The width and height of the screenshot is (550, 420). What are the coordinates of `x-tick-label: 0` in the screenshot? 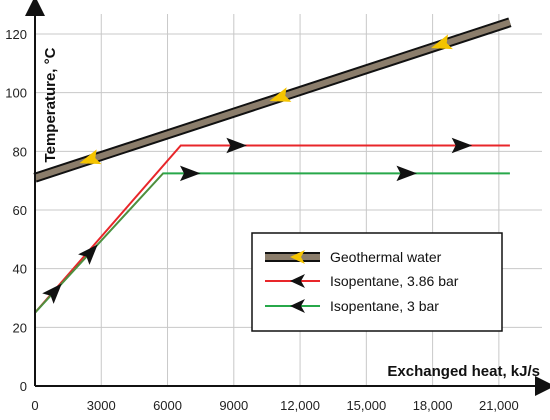 It's located at (34, 405).